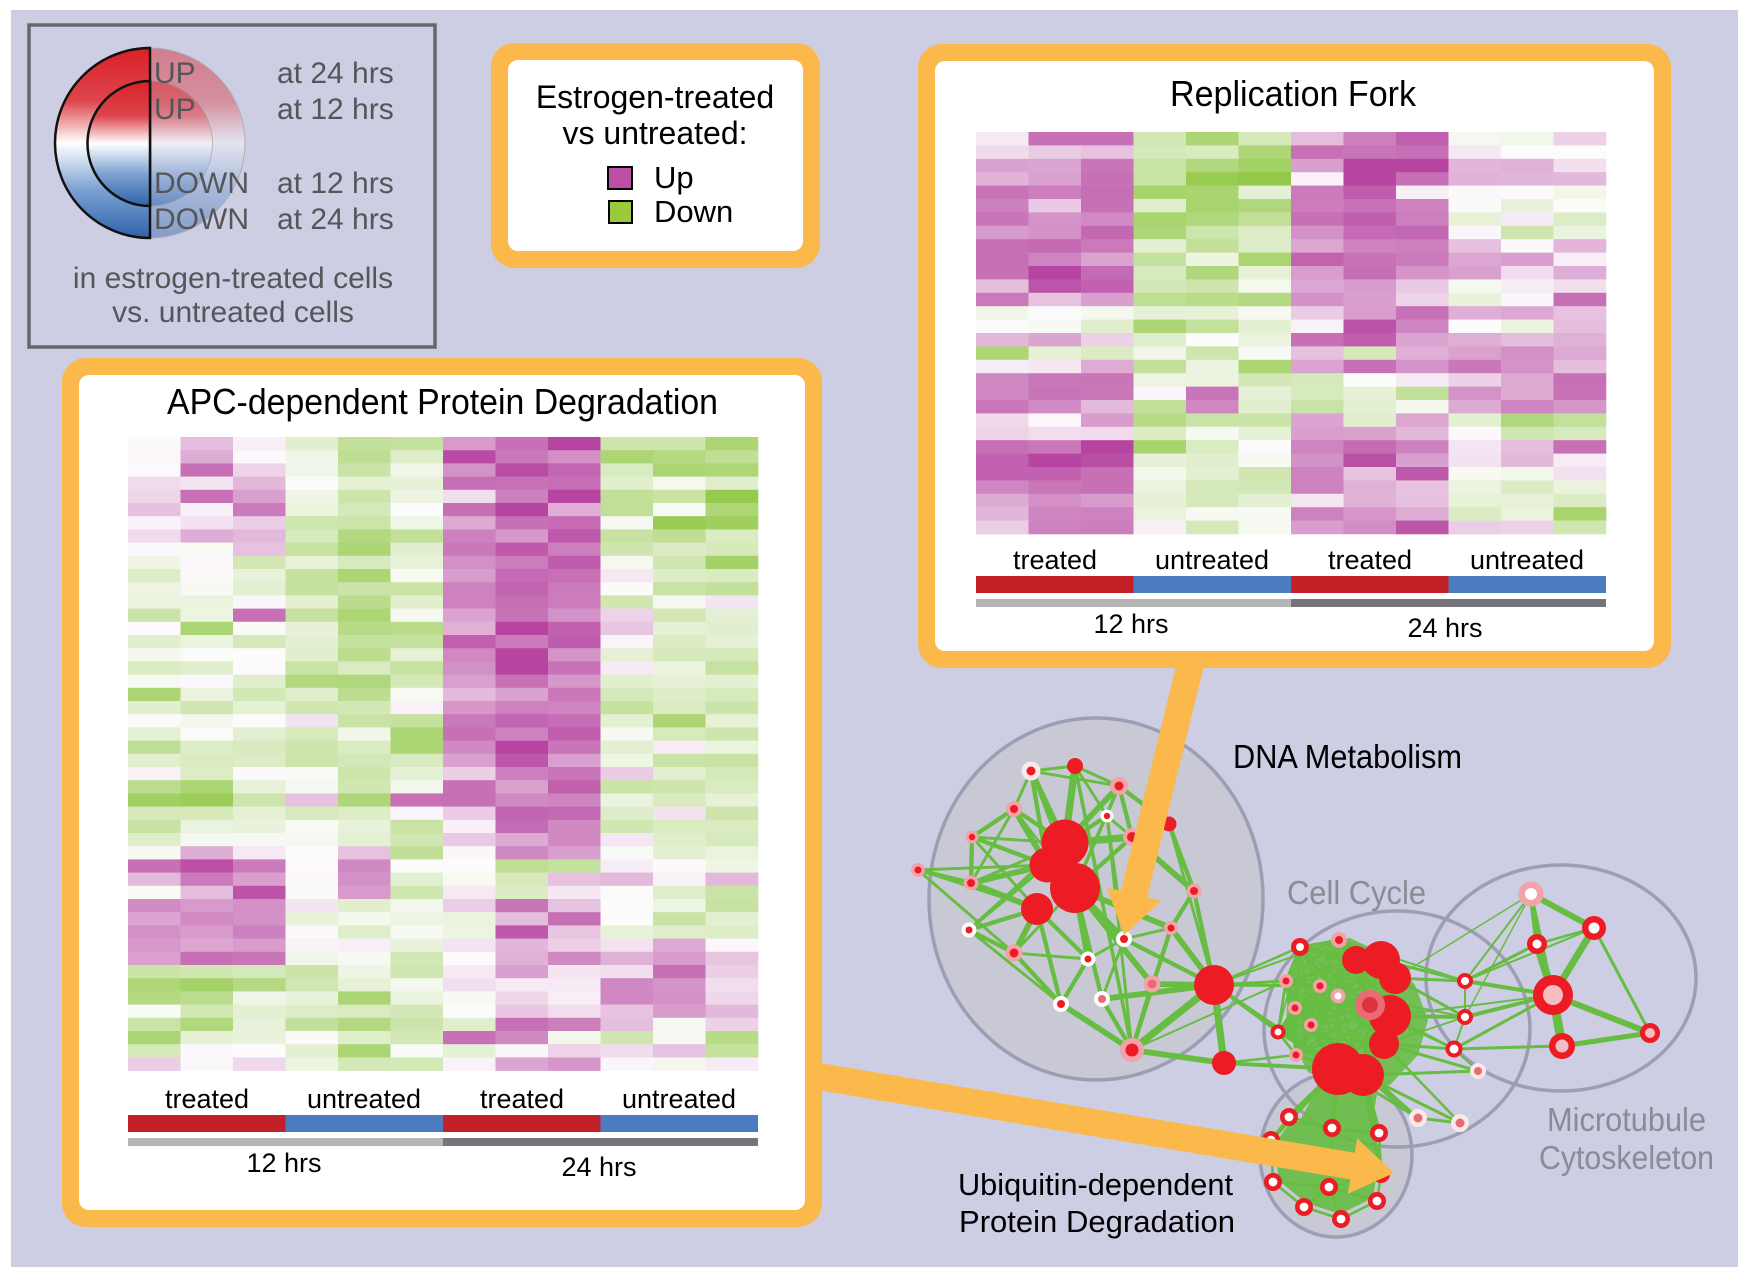 This screenshot has width=1750, height=1279. Describe the element at coordinates (1095, 1184) in the screenshot. I see `svg-text: Ubiquitin-dependent` at that location.